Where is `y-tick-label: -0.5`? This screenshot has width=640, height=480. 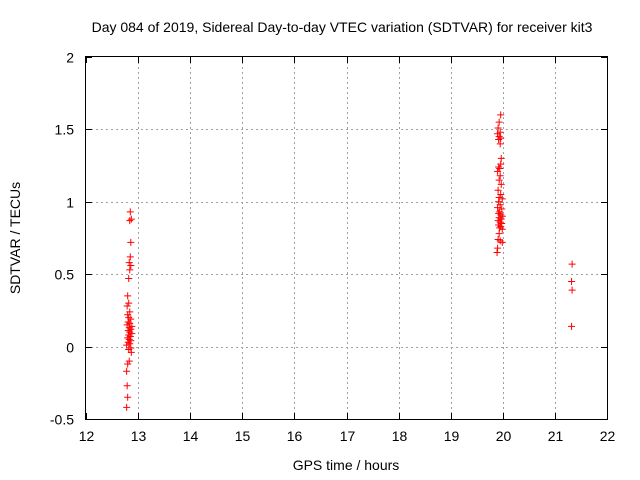
y-tick-label: -0.5 is located at coordinates (62, 420).